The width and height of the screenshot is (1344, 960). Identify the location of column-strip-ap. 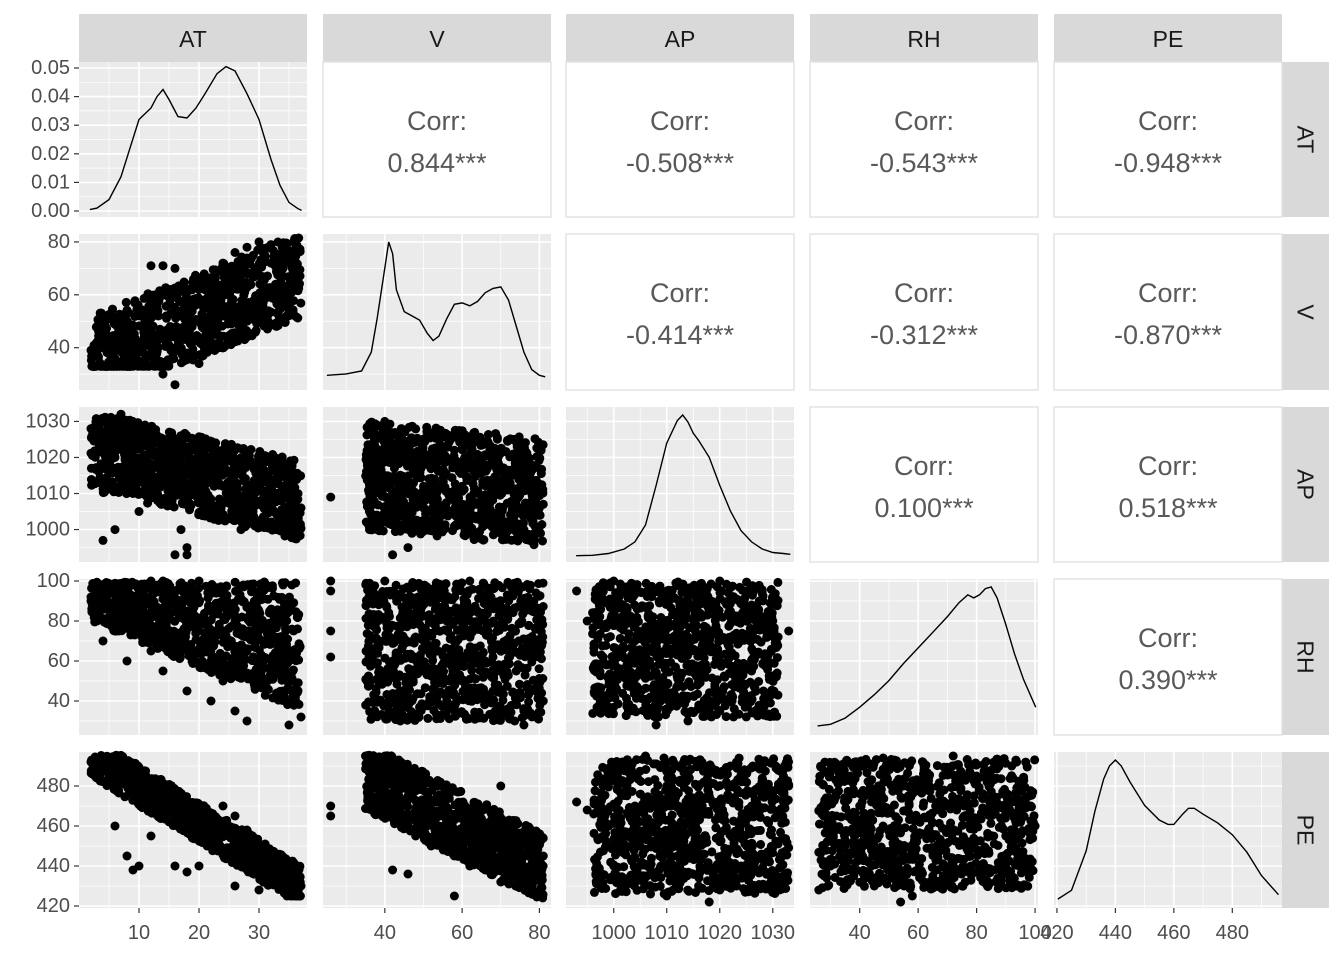
(680, 38).